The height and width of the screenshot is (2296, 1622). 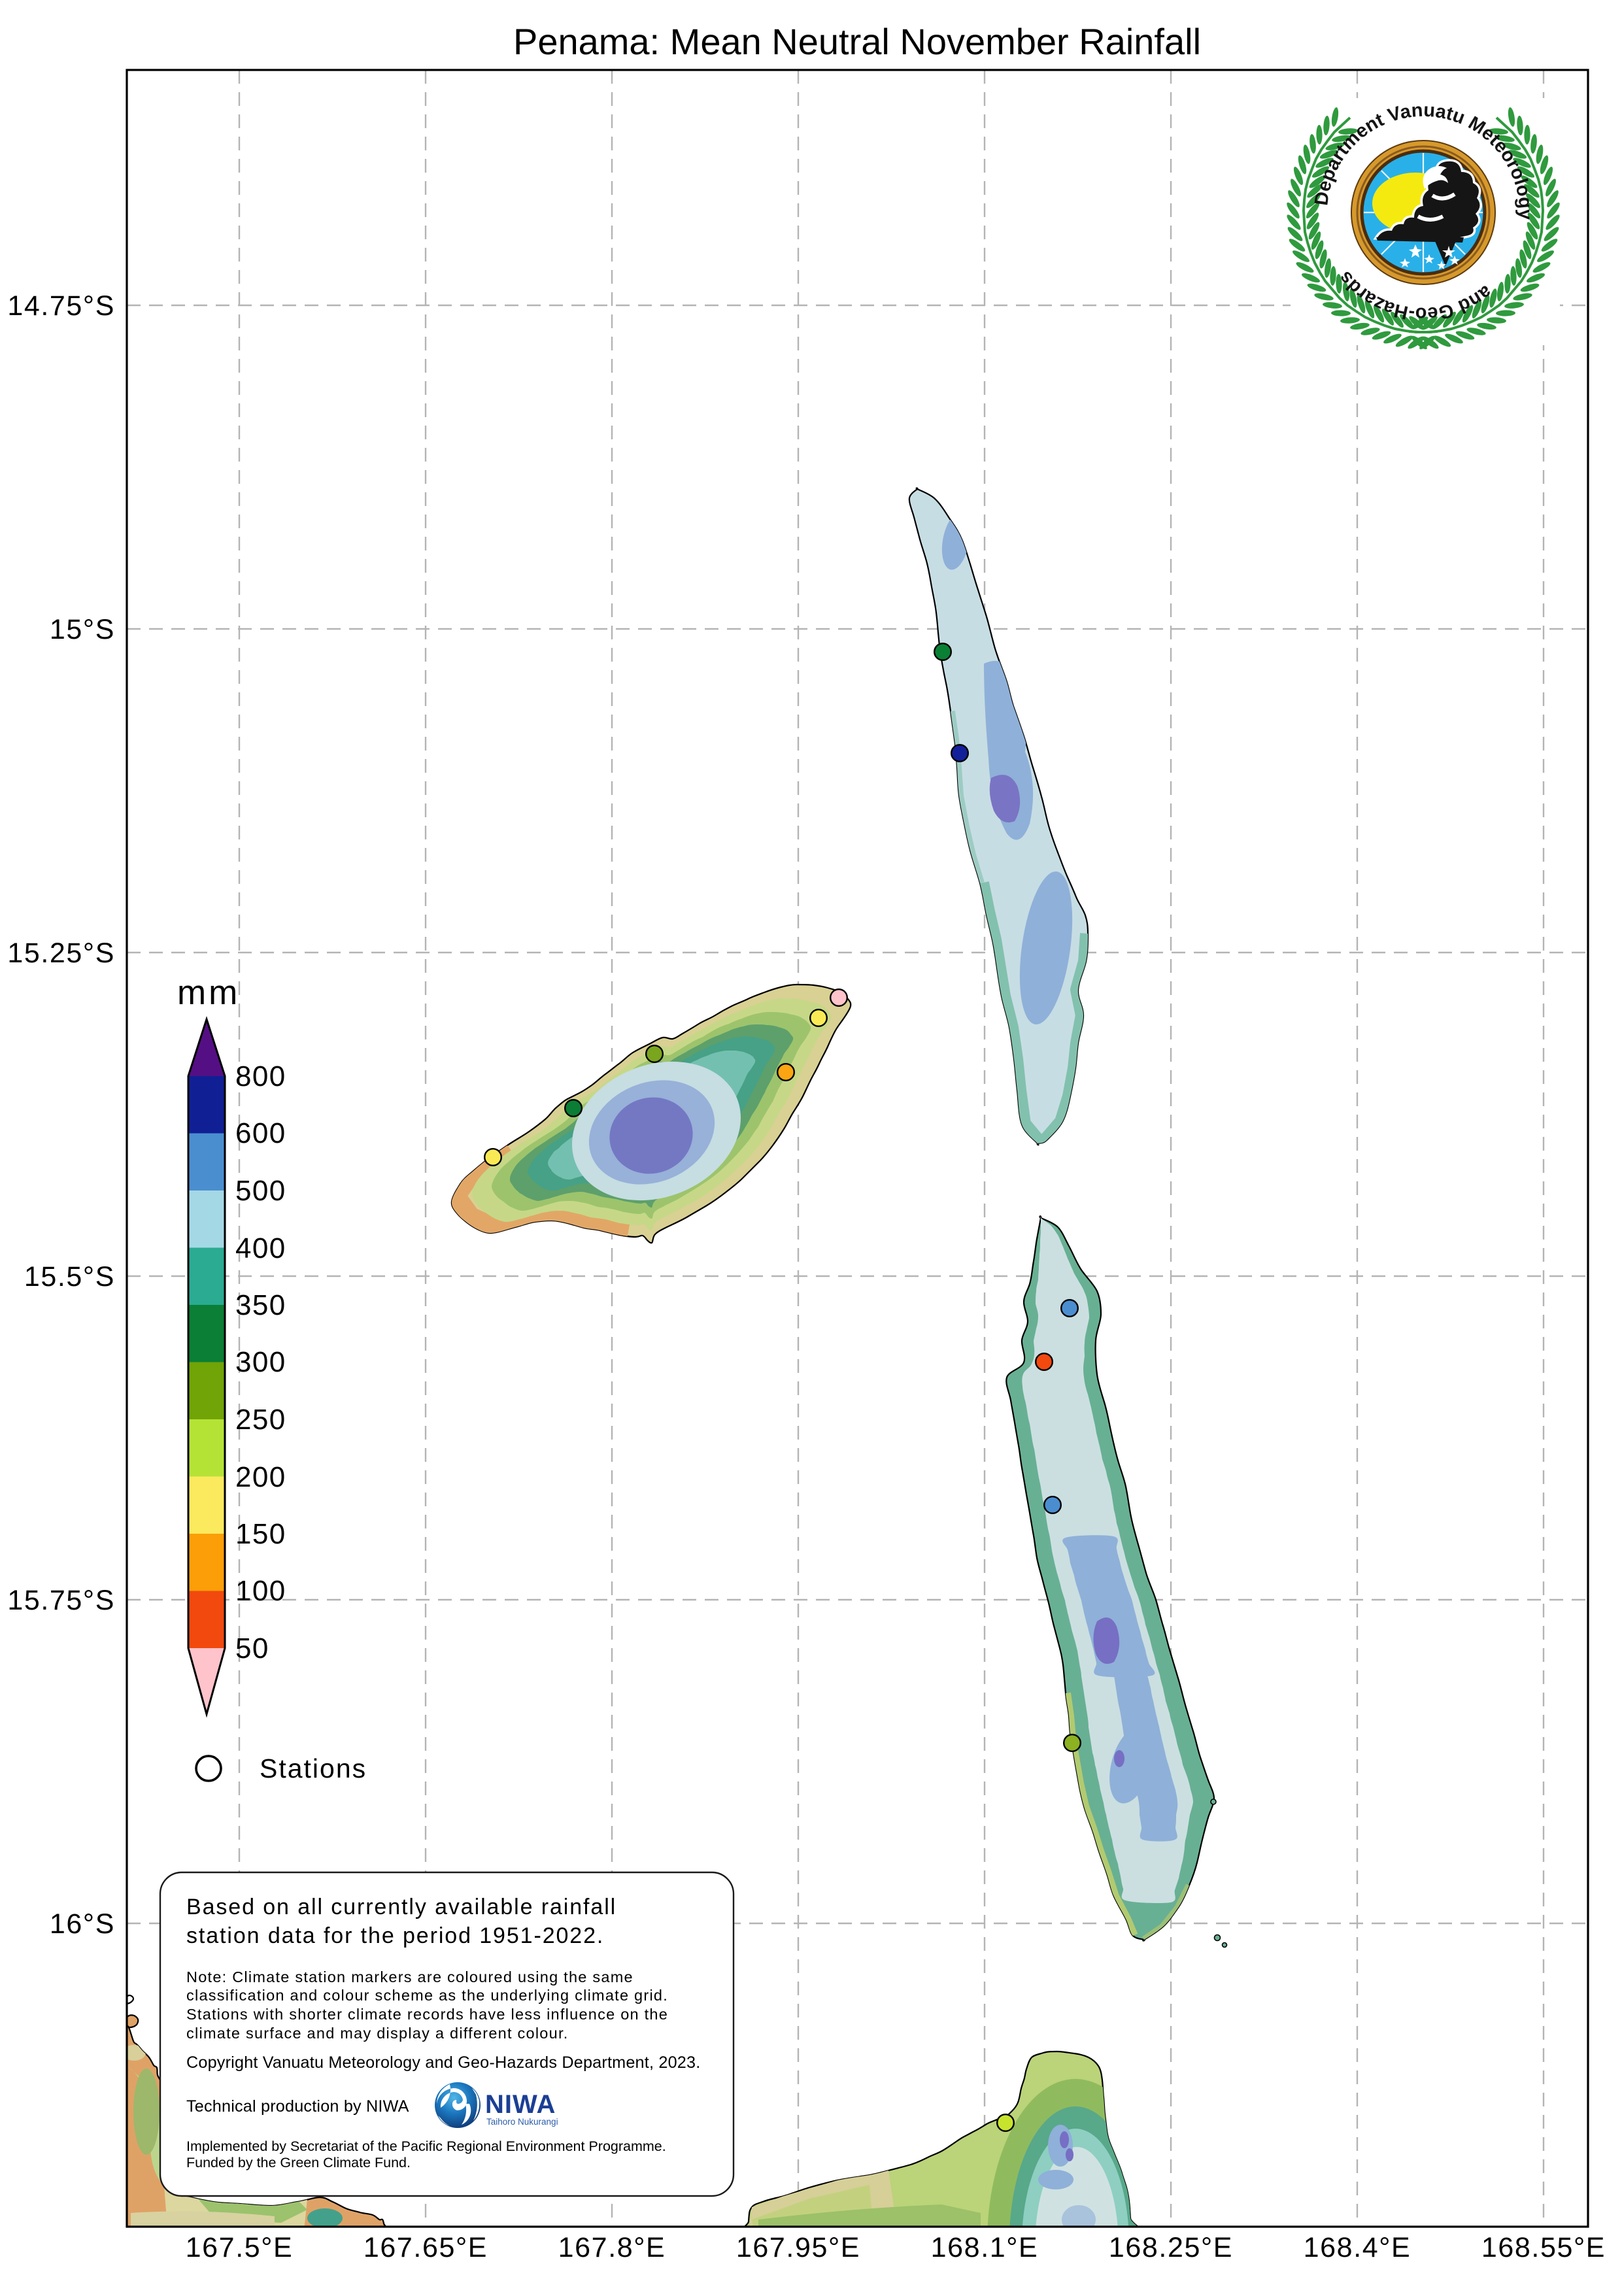 I want to click on svg-text: Taihoro Nukurangi, so click(x=522, y=2122).